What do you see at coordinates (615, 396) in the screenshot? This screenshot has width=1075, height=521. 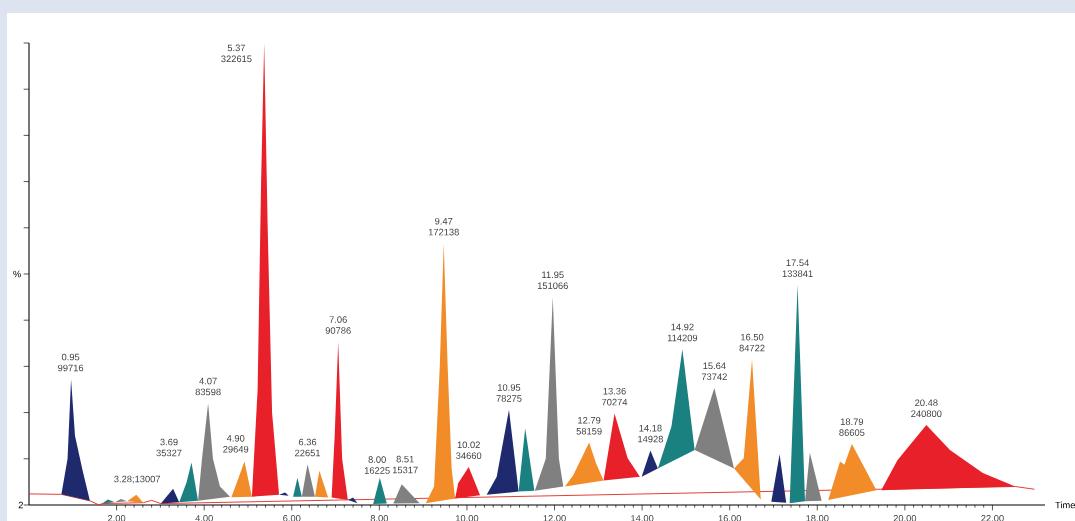 I see `annotation: 13.36 70274` at bounding box center [615, 396].